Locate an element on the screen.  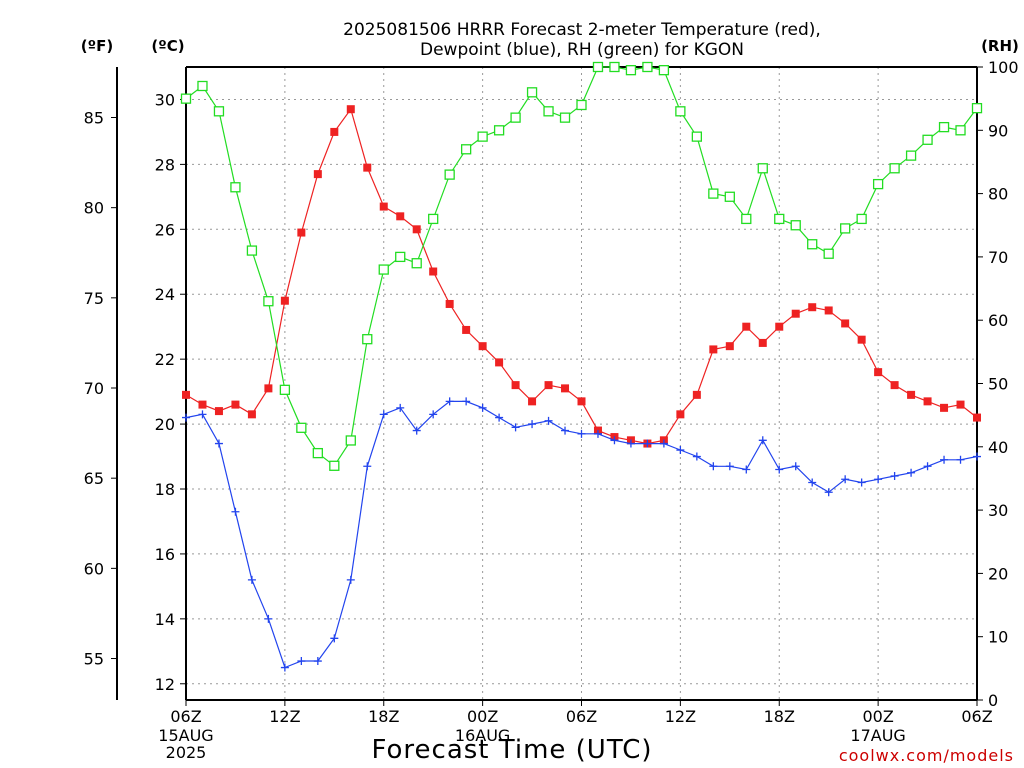
rh-tick-label: 50 is located at coordinates (998, 384).